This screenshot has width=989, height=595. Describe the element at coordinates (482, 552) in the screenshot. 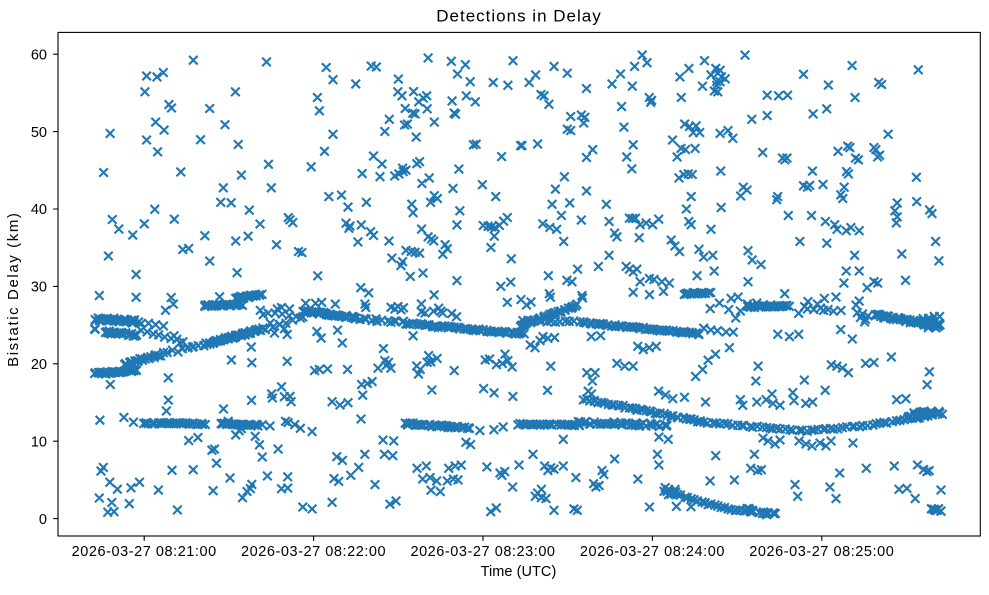

I see `svg-text: 2026-03-27 08:23:00` at that location.